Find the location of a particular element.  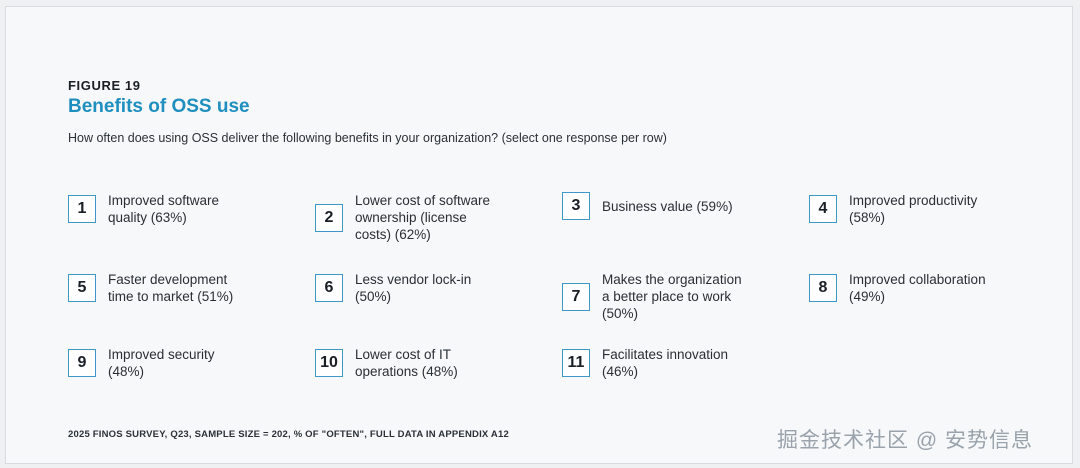

benefit-label: Improved collaboration (49%) is located at coordinates (917, 288).